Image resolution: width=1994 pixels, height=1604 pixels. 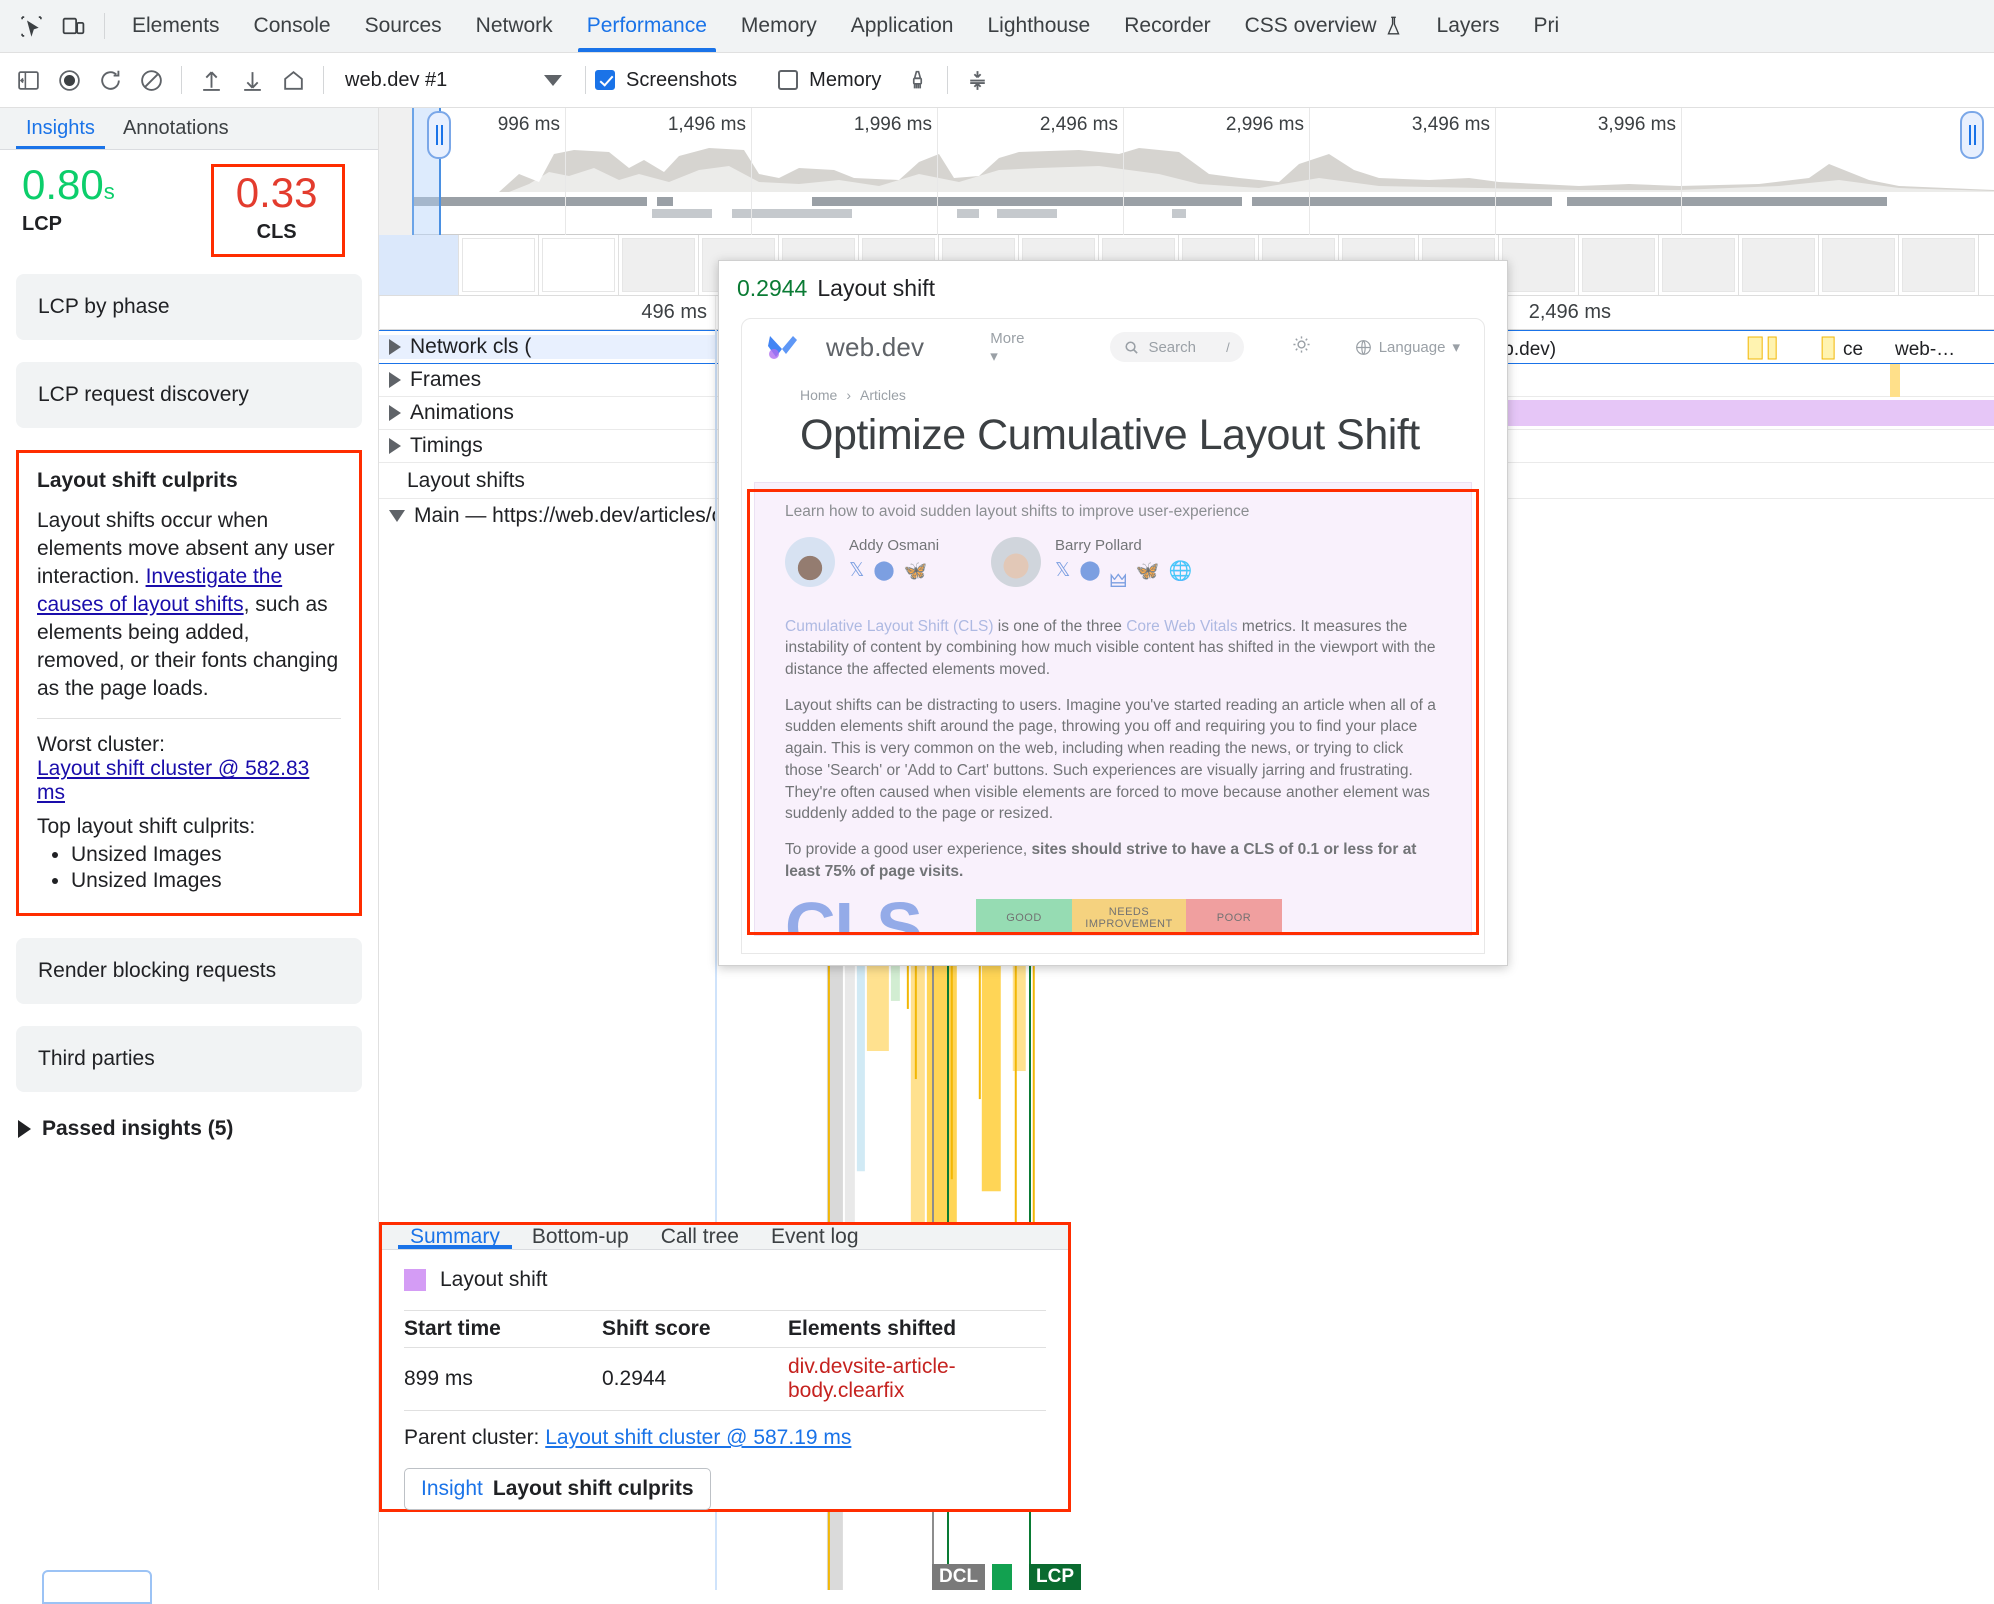 I want to click on sidebar-tab-insights: Insights, so click(x=60, y=128).